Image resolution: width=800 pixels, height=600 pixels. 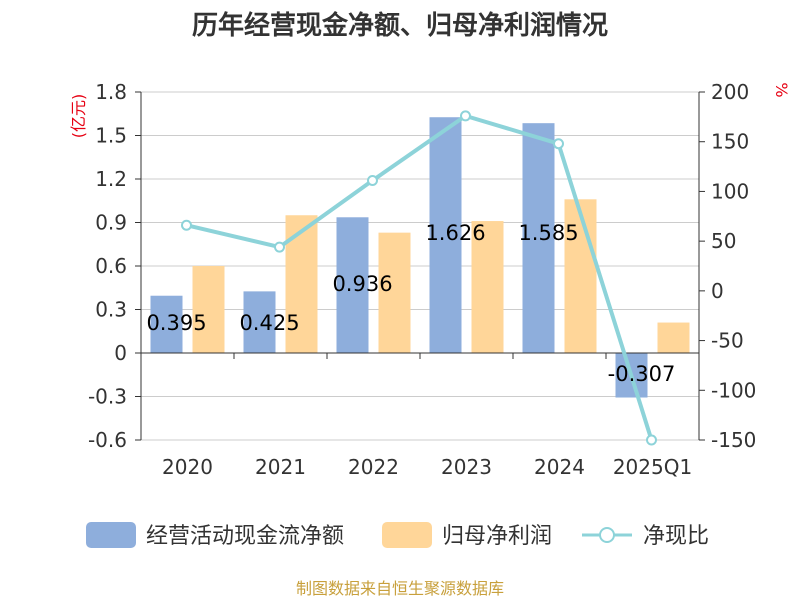 What do you see at coordinates (107, 397) in the screenshot?
I see `left-tick-label: -0.3` at bounding box center [107, 397].